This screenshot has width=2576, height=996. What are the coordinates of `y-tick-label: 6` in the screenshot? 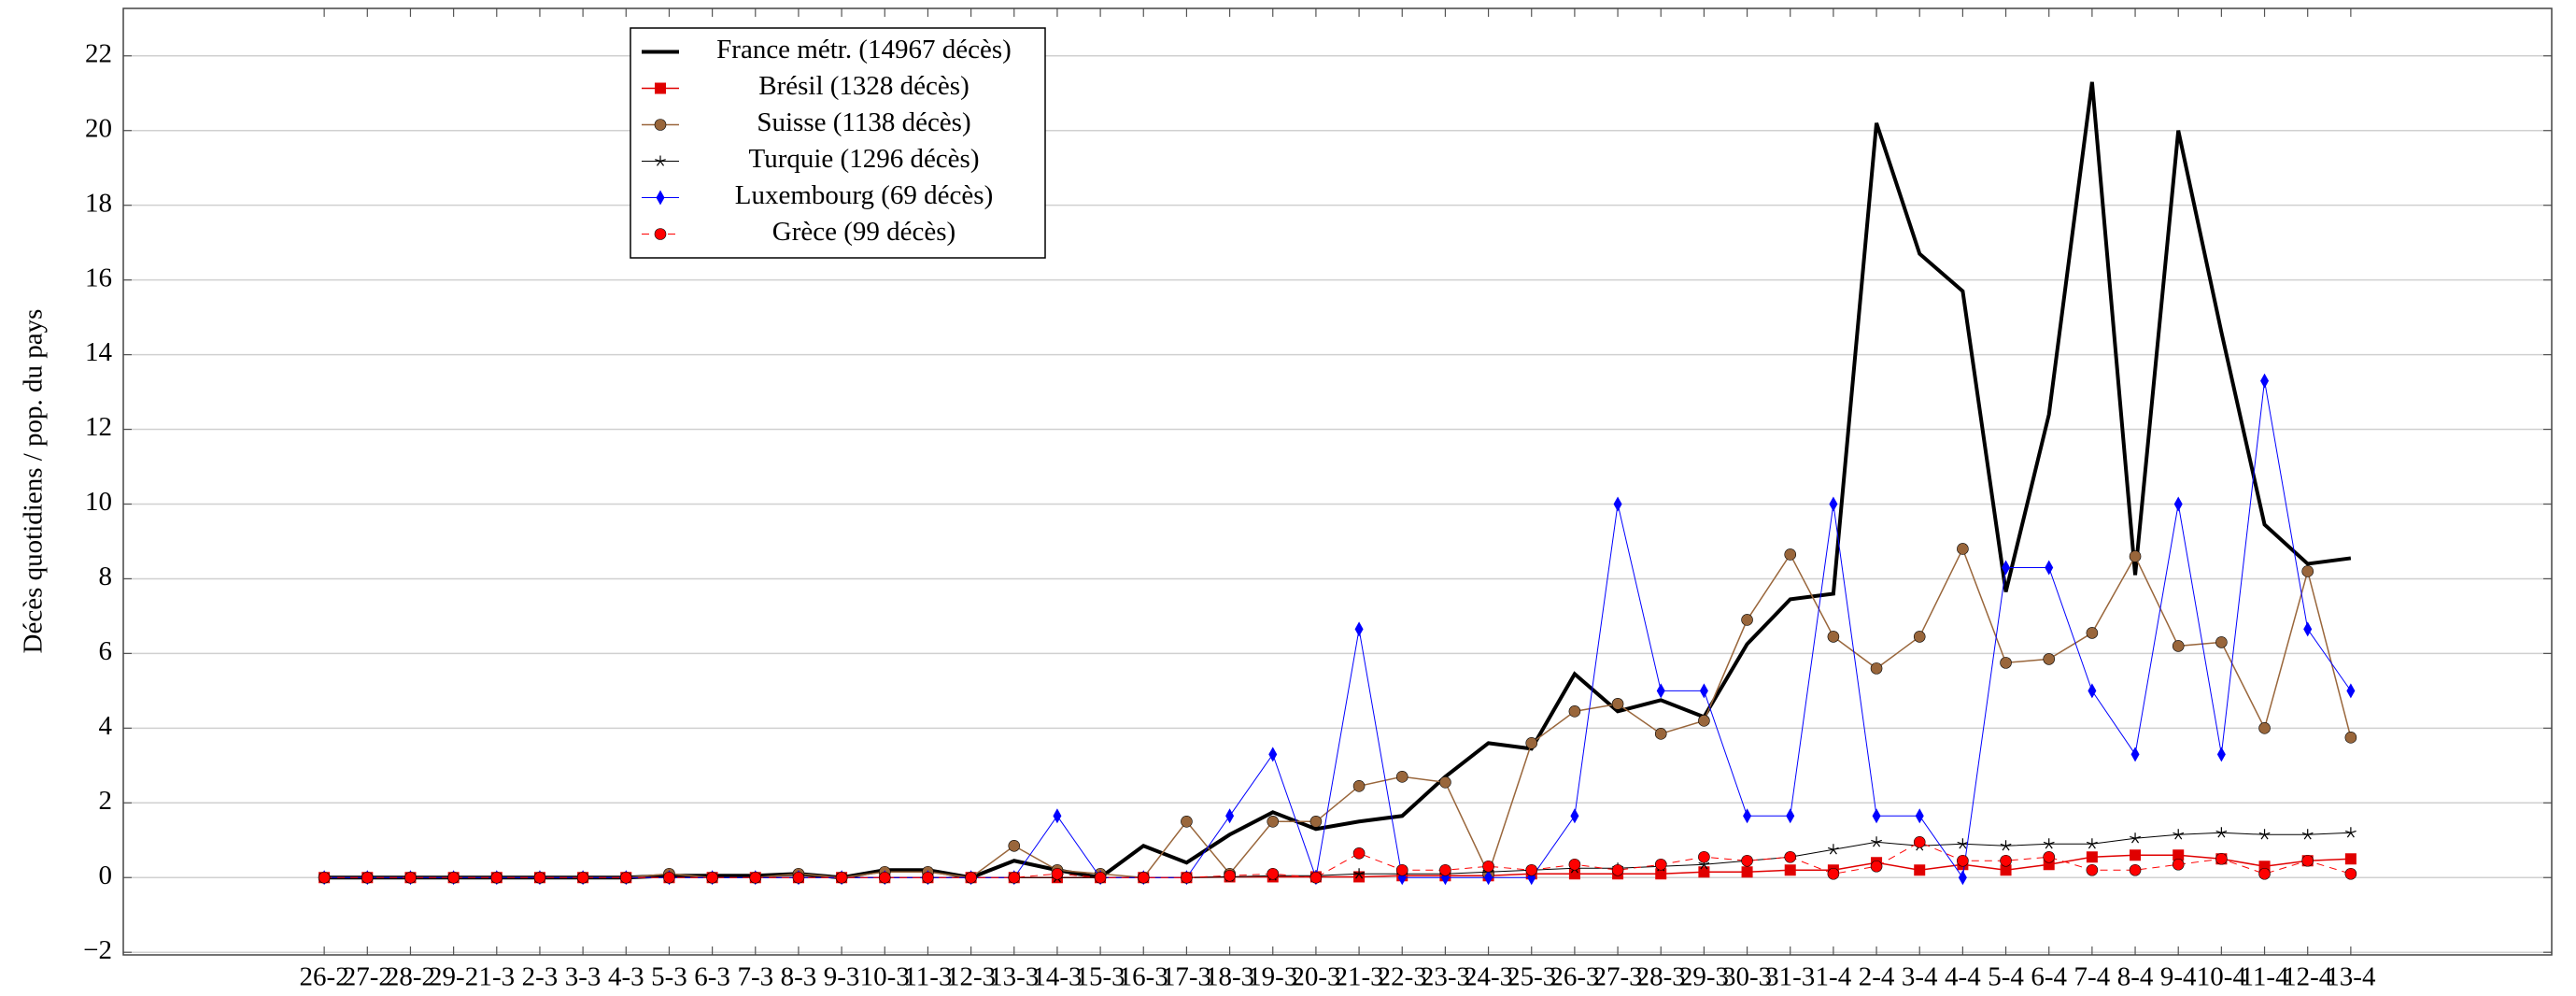 It's located at (106, 651).